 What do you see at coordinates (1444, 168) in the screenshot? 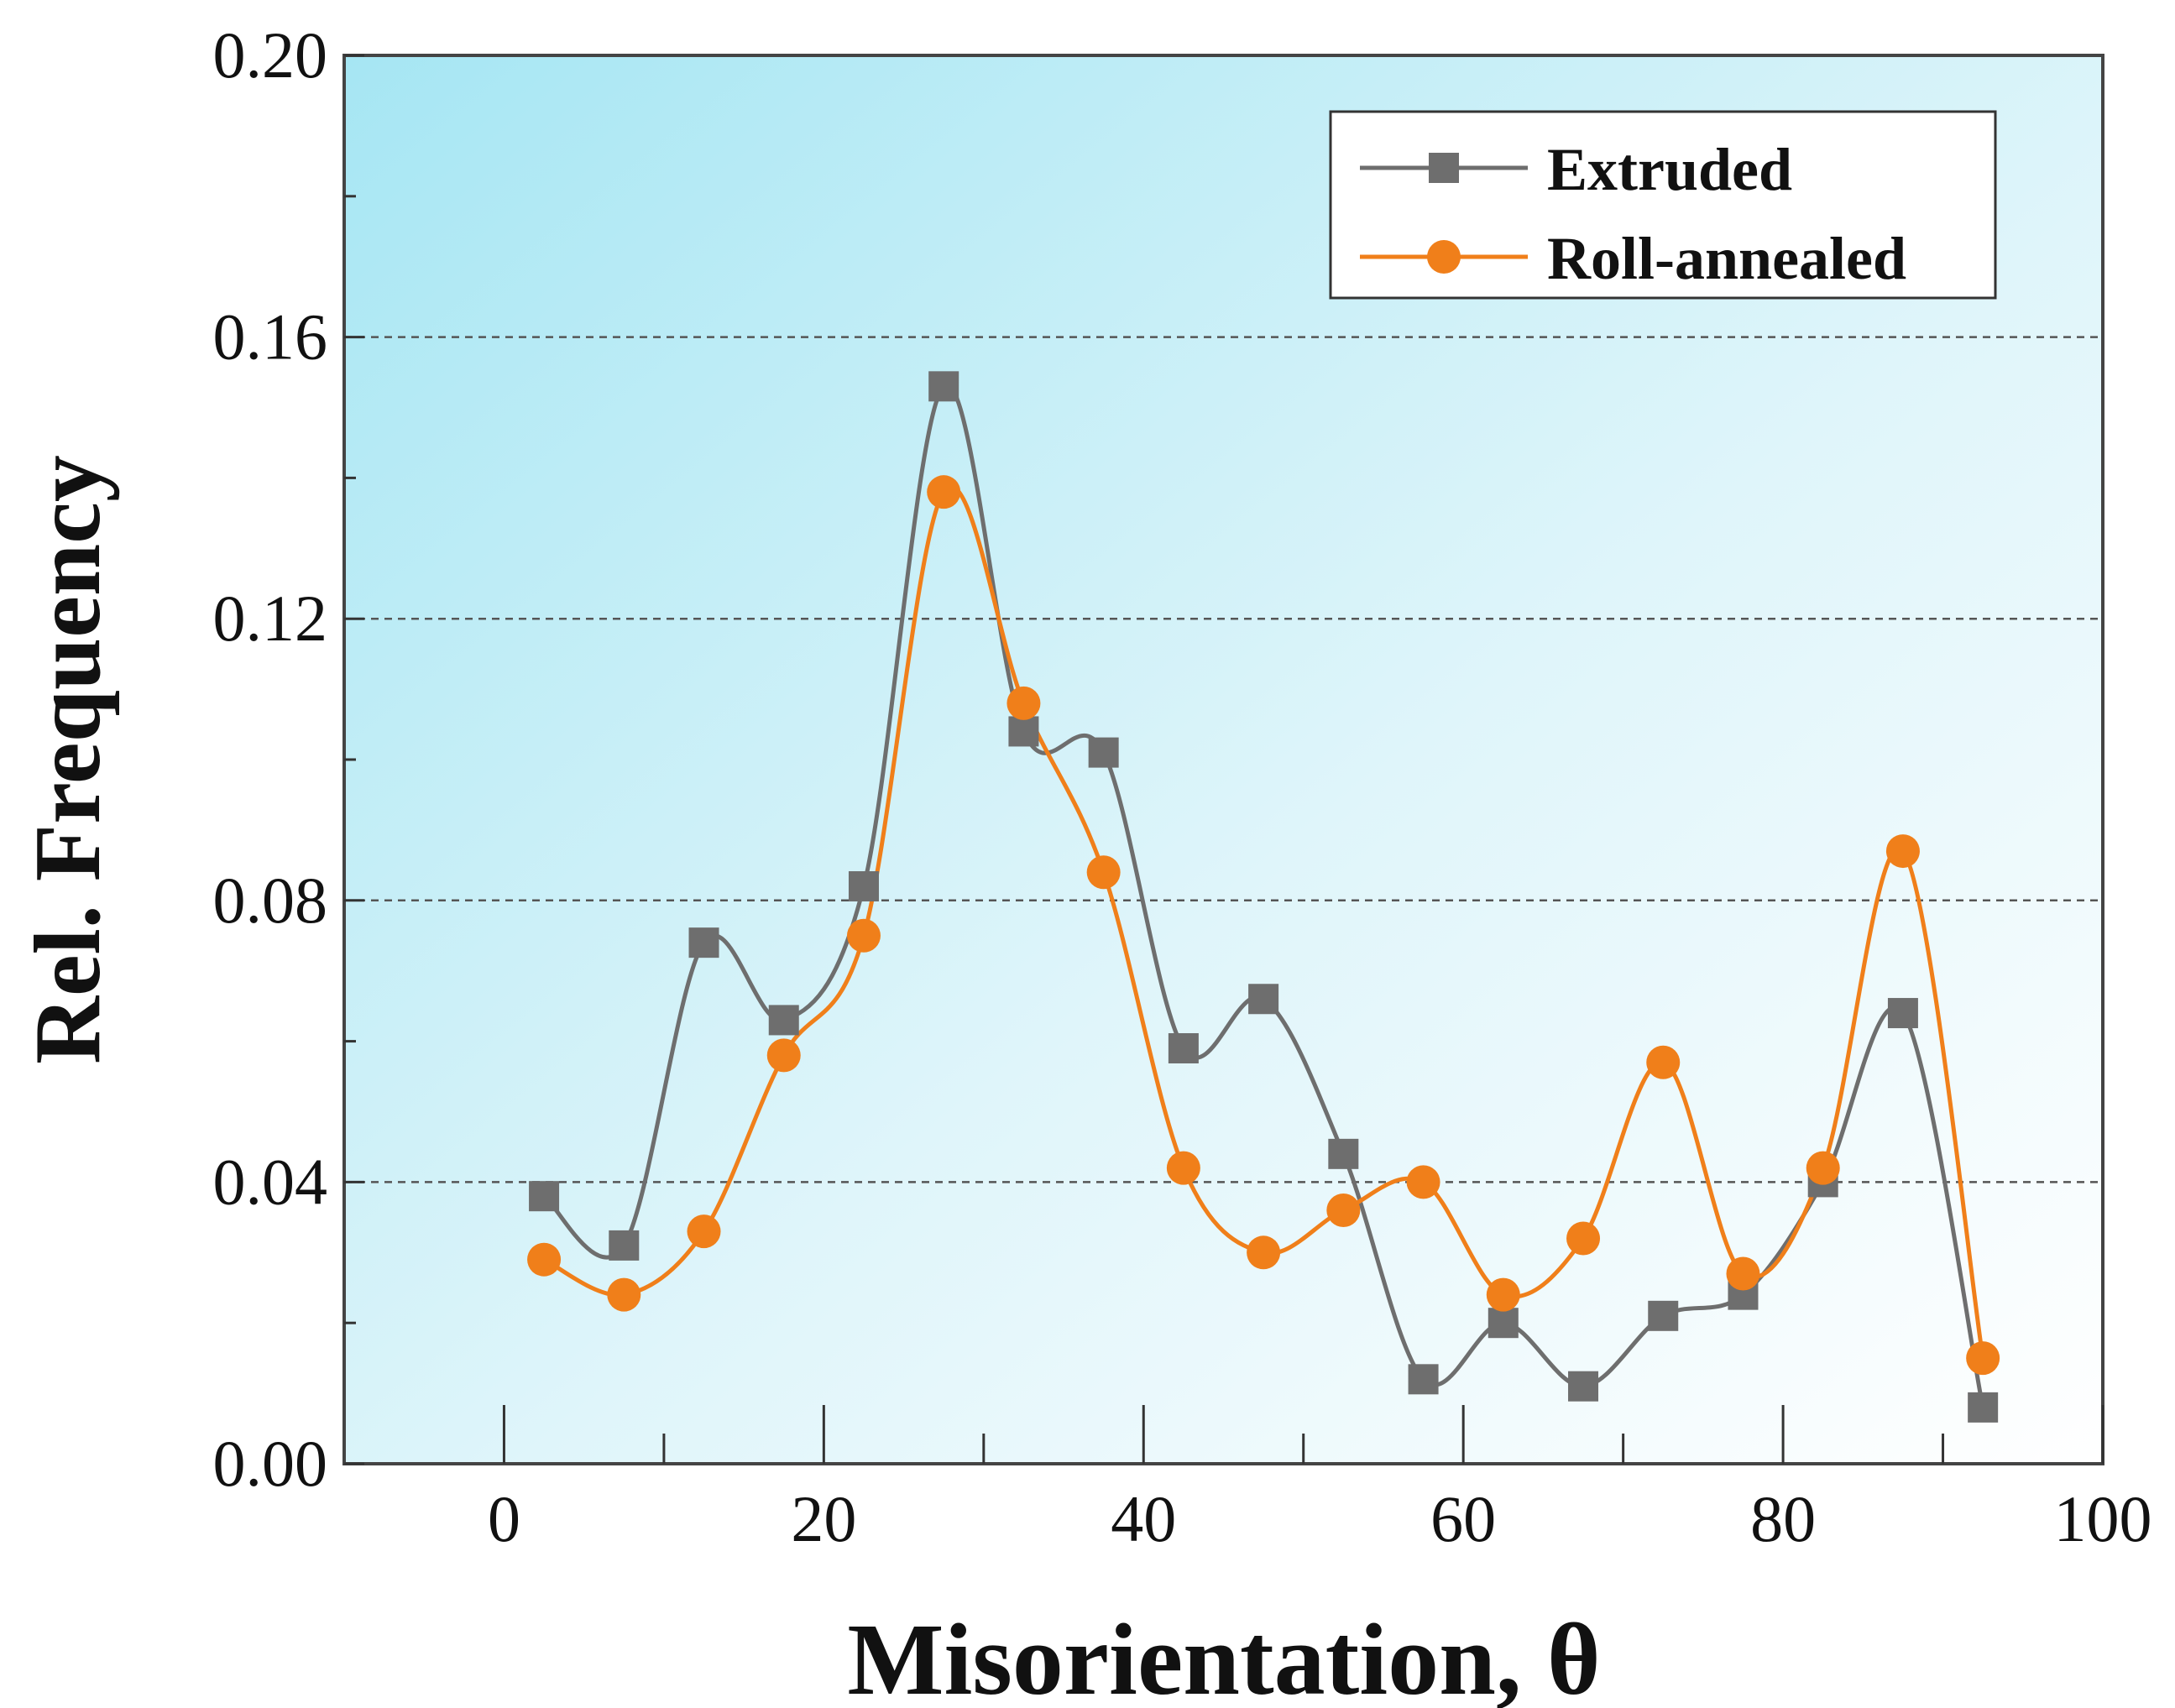
I see `legend-marker-extruded` at bounding box center [1444, 168].